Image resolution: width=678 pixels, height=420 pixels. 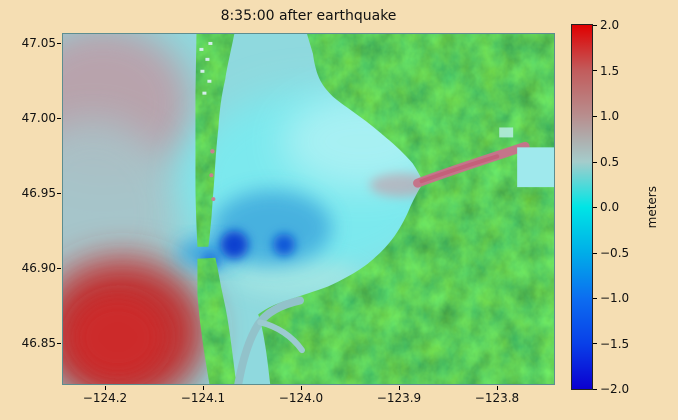 I want to click on north-spit-land, so click(x=215, y=140).